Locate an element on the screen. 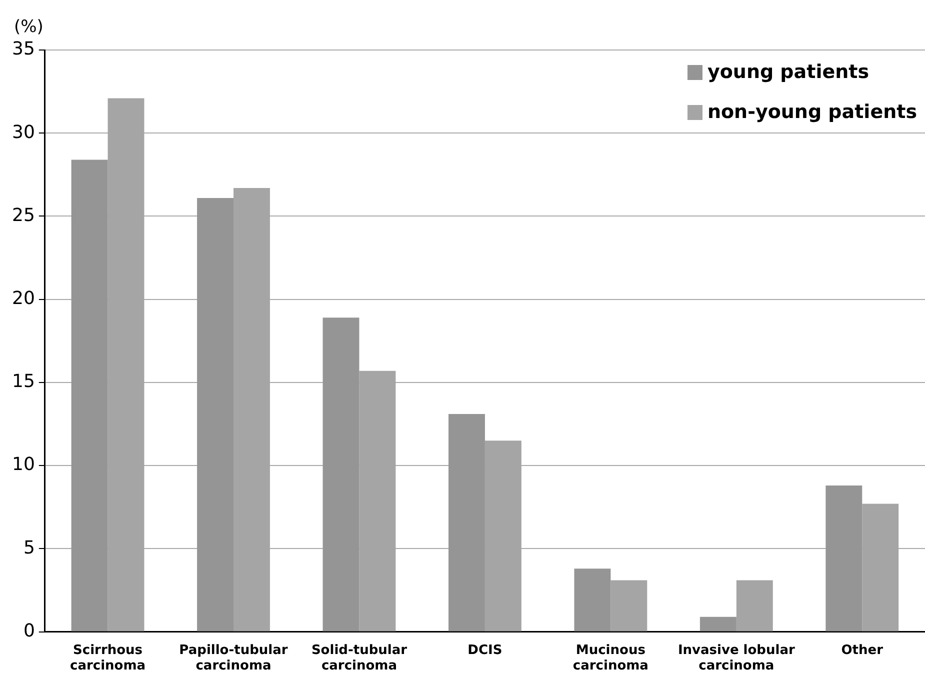 This screenshot has width=925, height=677. y-tick-label: 0 is located at coordinates (29, 631).